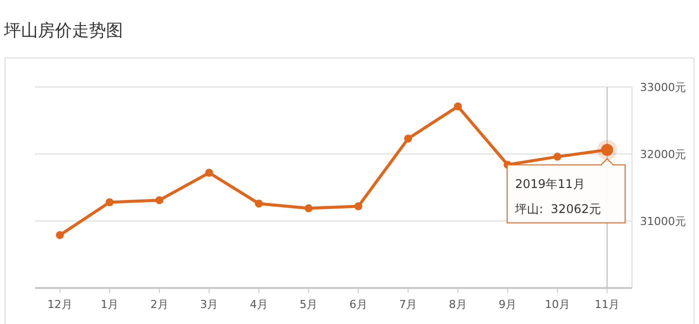  Describe the element at coordinates (408, 304) in the screenshot. I see `x-tick-label: 7月` at that location.